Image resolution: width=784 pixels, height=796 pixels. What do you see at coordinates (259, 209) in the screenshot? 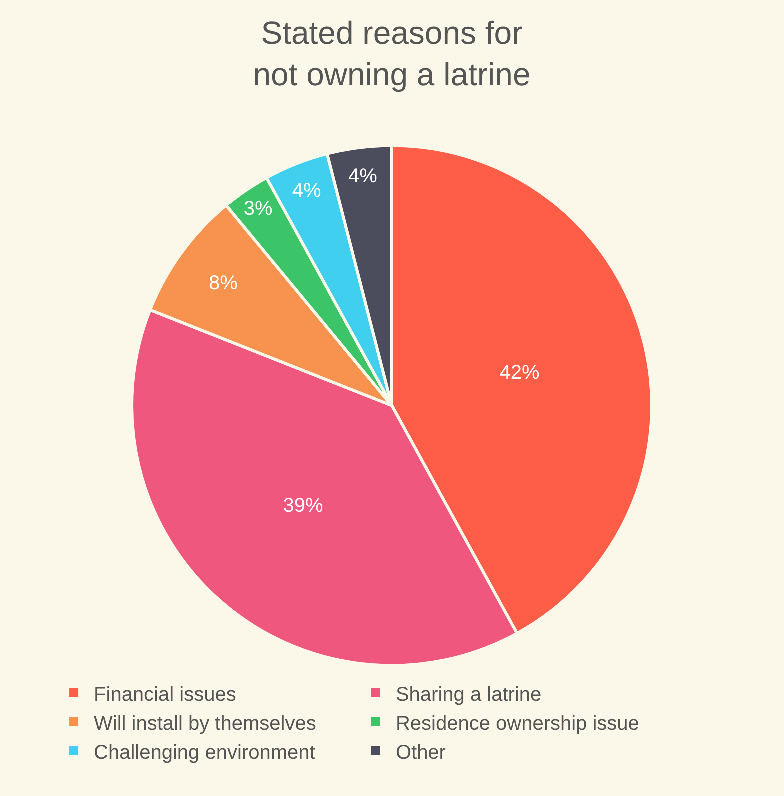
I see `data-label: 3%` at bounding box center [259, 209].